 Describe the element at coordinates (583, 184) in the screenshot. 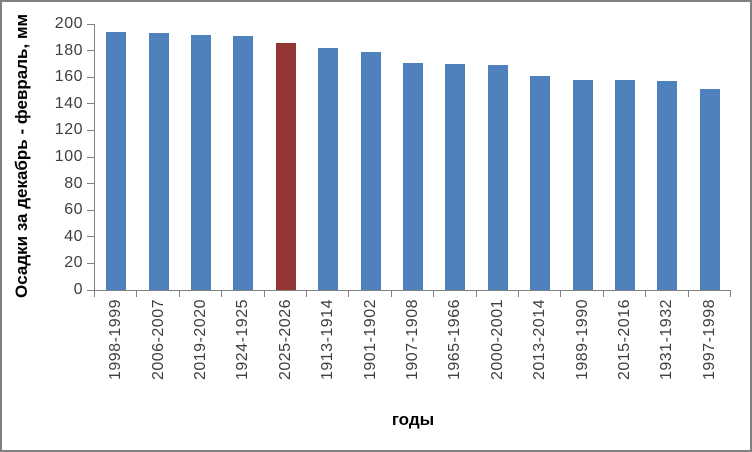

I see `bar-1989-1990` at that location.